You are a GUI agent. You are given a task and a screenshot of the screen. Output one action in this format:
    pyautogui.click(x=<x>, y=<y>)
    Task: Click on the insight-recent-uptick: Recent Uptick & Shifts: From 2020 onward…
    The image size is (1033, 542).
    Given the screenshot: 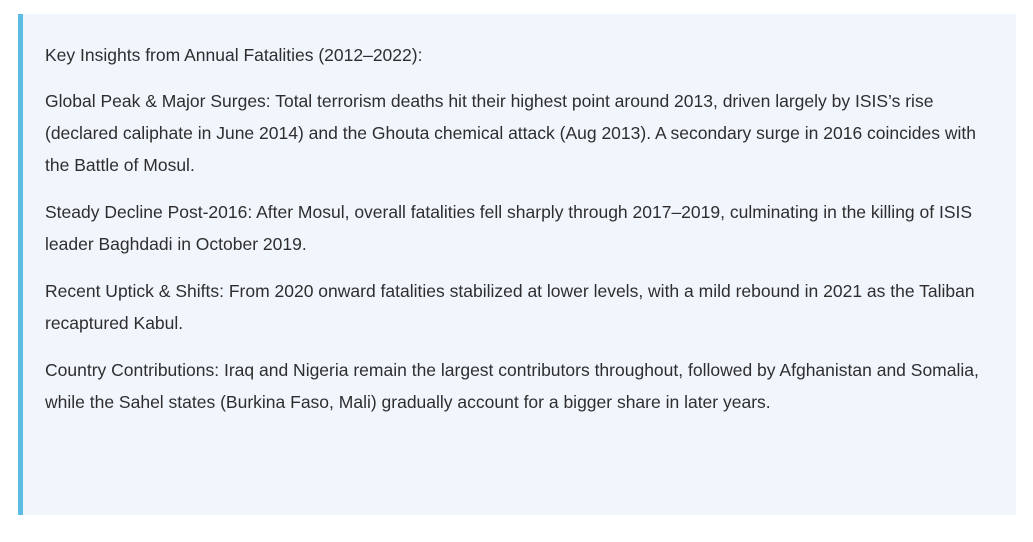 What is the action you would take?
    pyautogui.click(x=510, y=307)
    